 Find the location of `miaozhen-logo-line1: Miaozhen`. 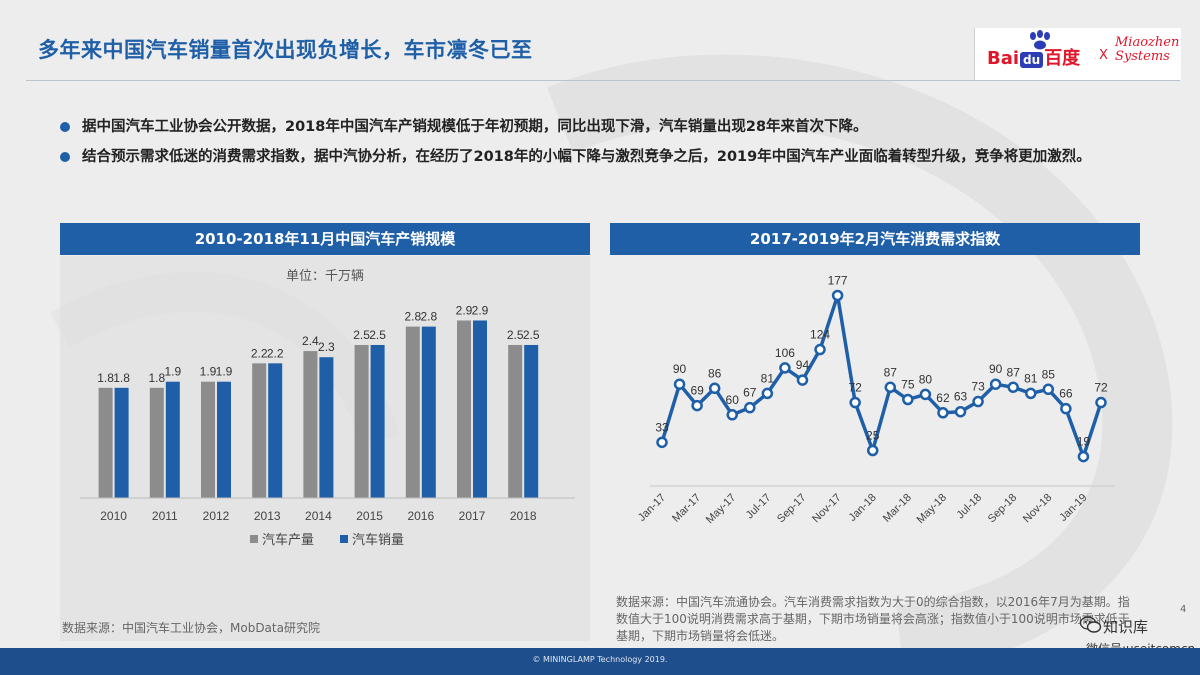

miaozhen-logo-line1: Miaozhen is located at coordinates (1147, 42).